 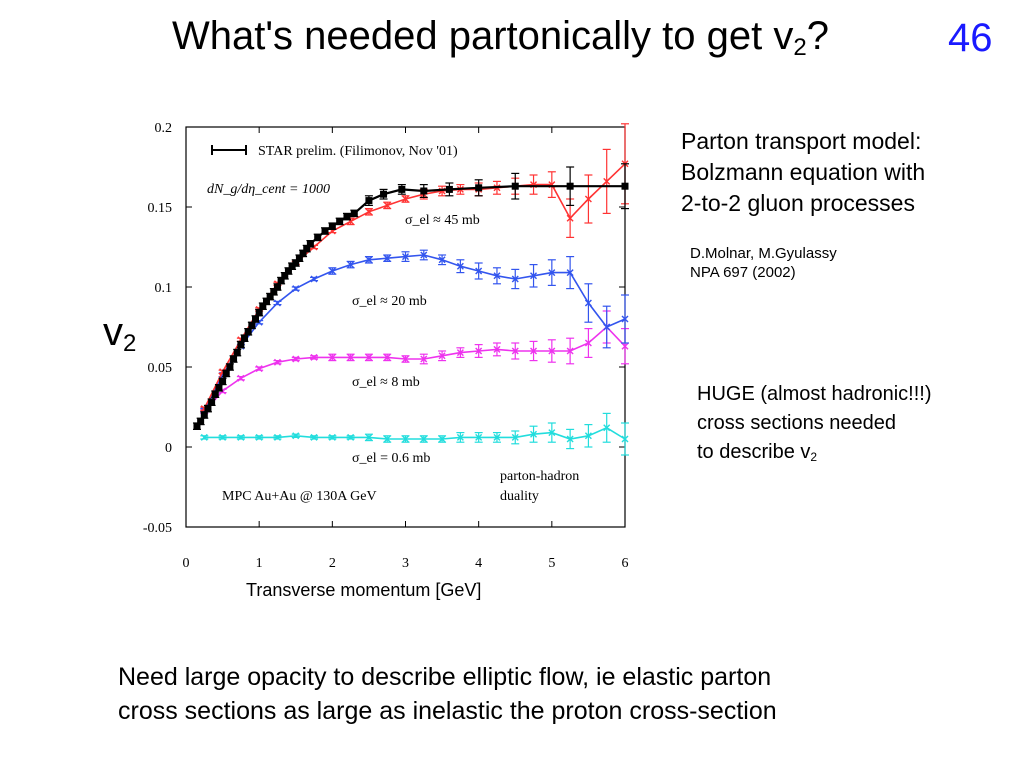 What do you see at coordinates (763, 263) in the screenshot?
I see `reference: D.Molnar, M.Gyulassy NPA 697 (2002)` at bounding box center [763, 263].